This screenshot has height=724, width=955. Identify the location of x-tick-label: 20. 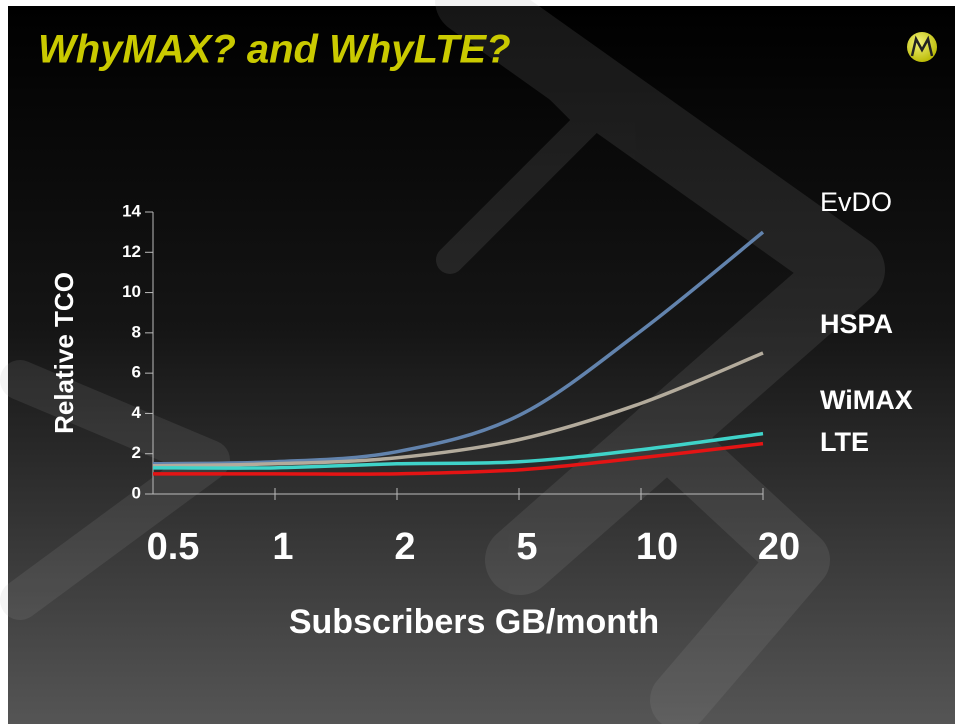
(779, 547).